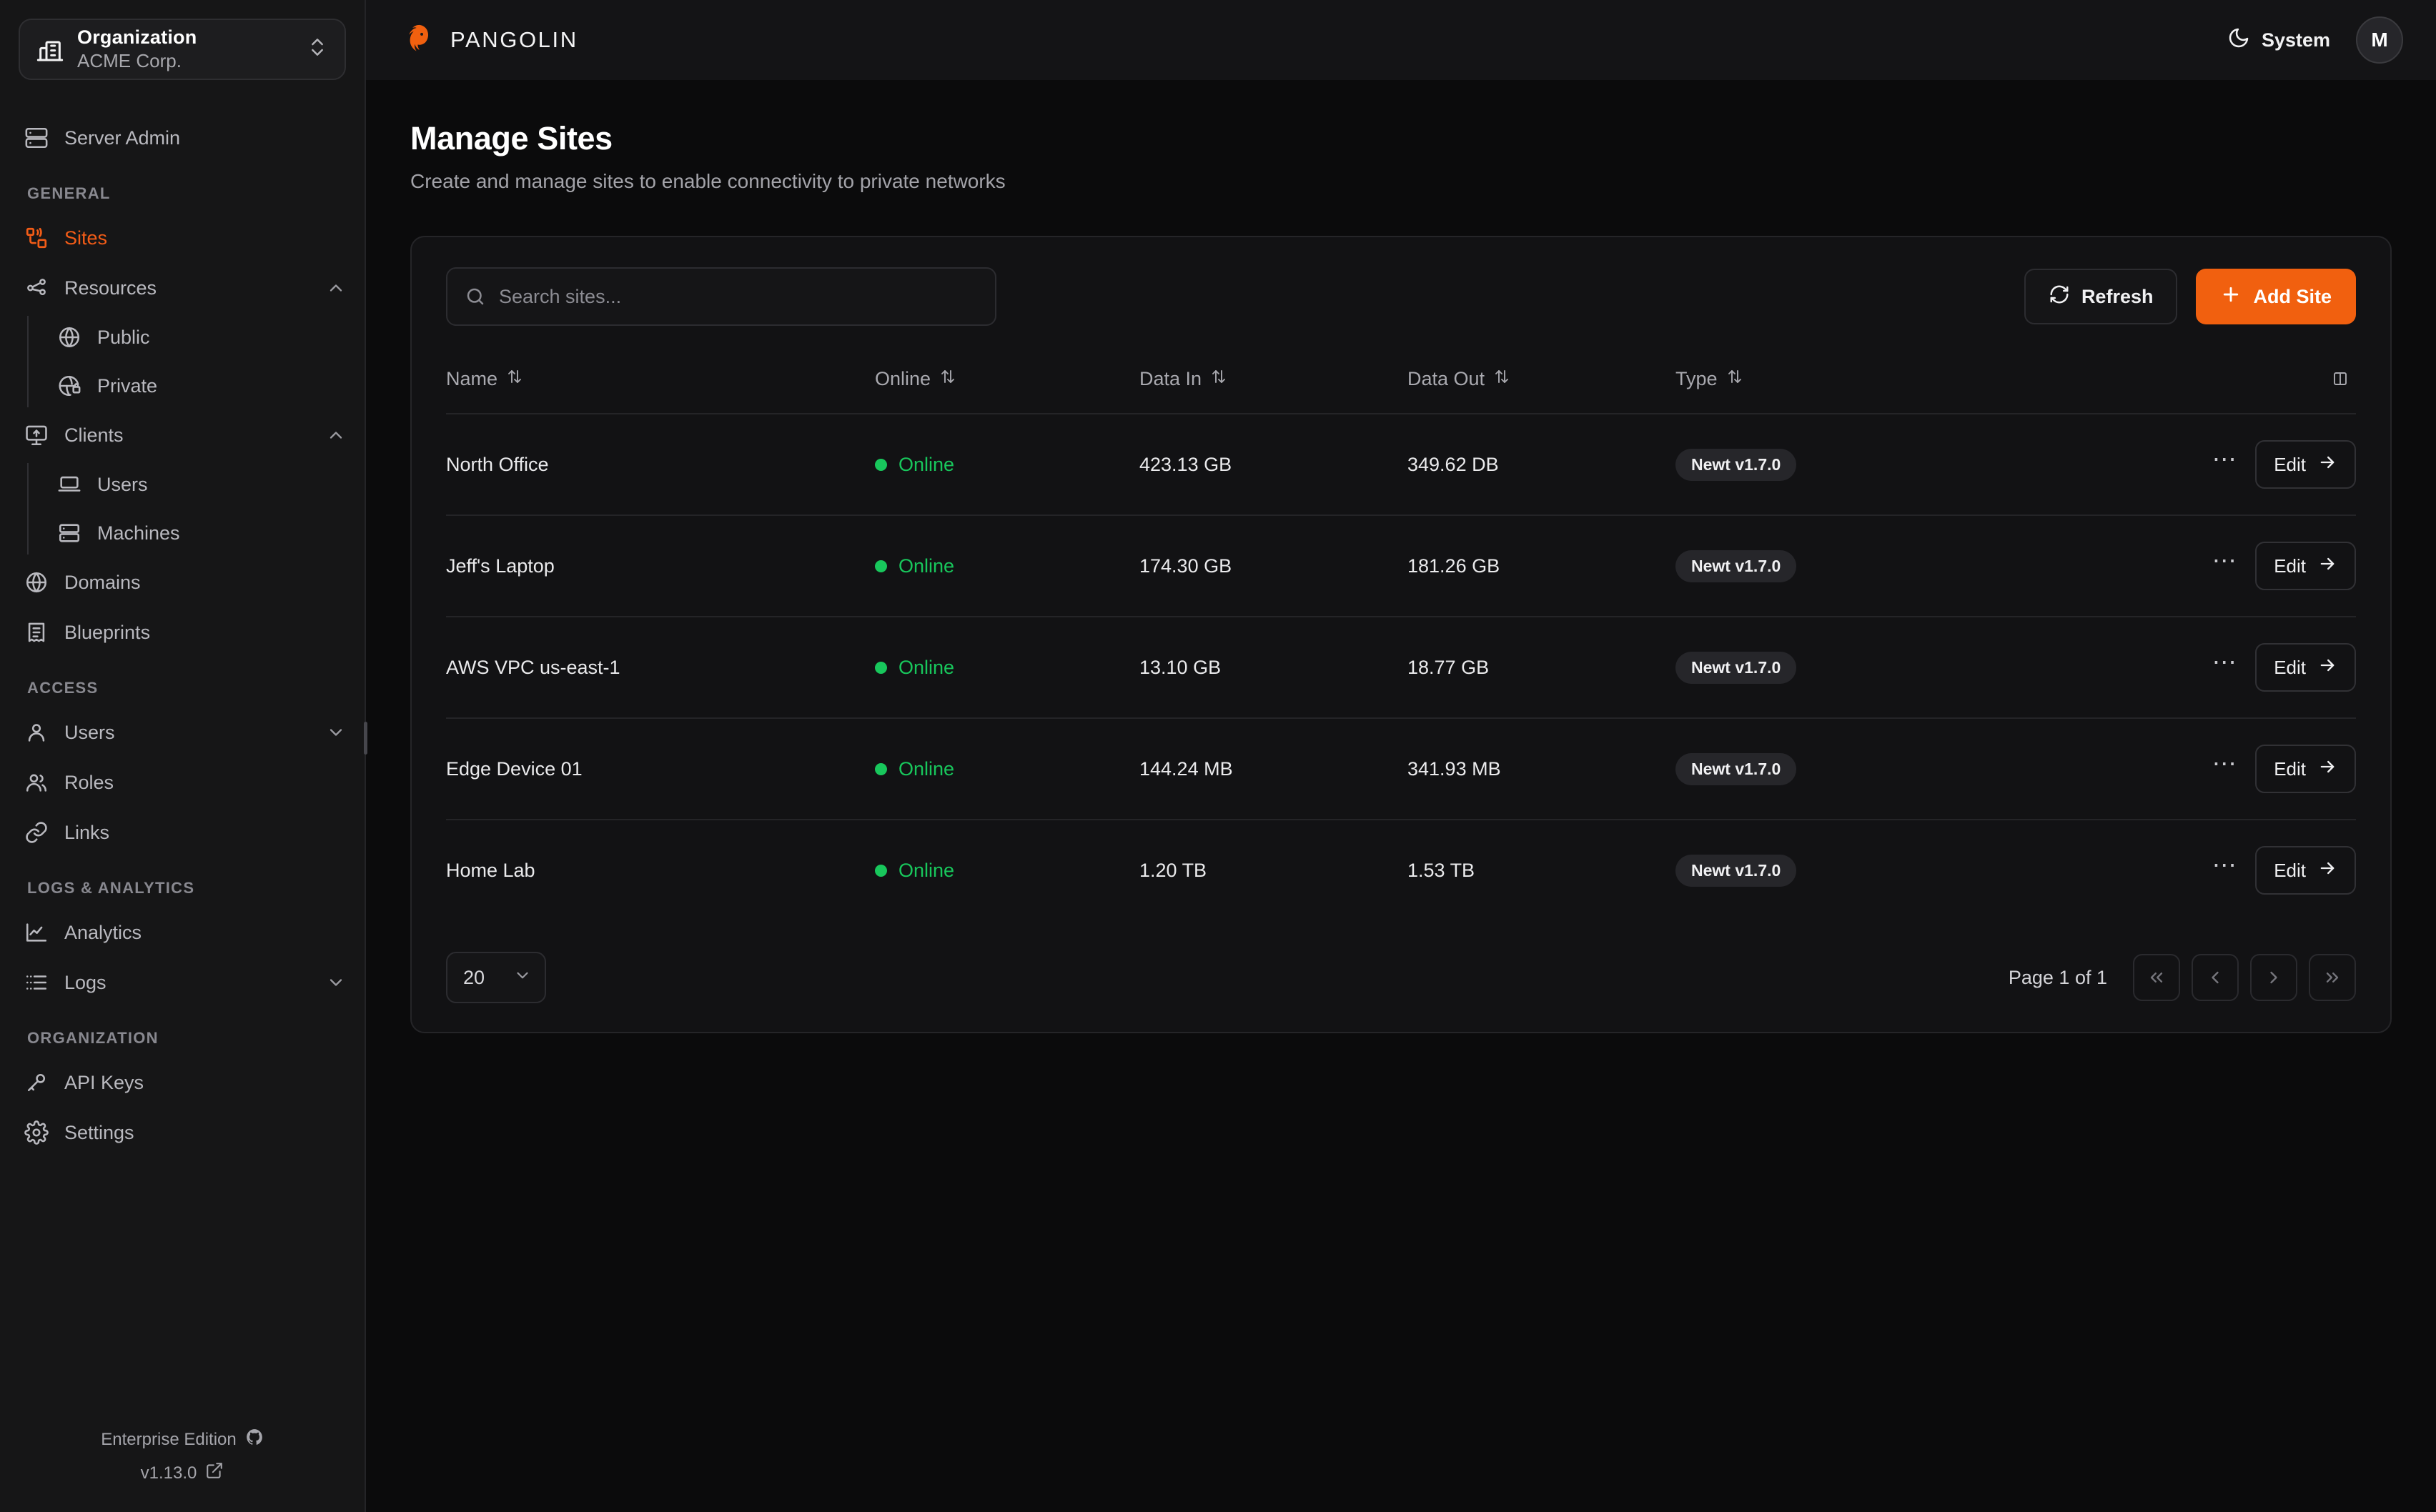 This screenshot has width=2436, height=1512. What do you see at coordinates (196, 485) in the screenshot?
I see `sidebar-item-users-clients: Users` at bounding box center [196, 485].